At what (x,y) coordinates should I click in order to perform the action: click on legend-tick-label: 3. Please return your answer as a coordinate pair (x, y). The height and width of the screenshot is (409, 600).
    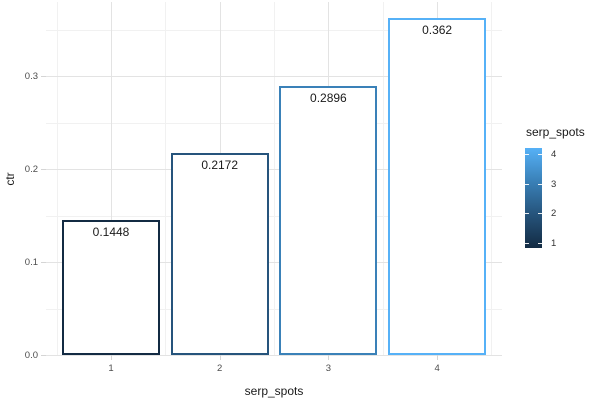
    Looking at the image, I should click on (554, 184).